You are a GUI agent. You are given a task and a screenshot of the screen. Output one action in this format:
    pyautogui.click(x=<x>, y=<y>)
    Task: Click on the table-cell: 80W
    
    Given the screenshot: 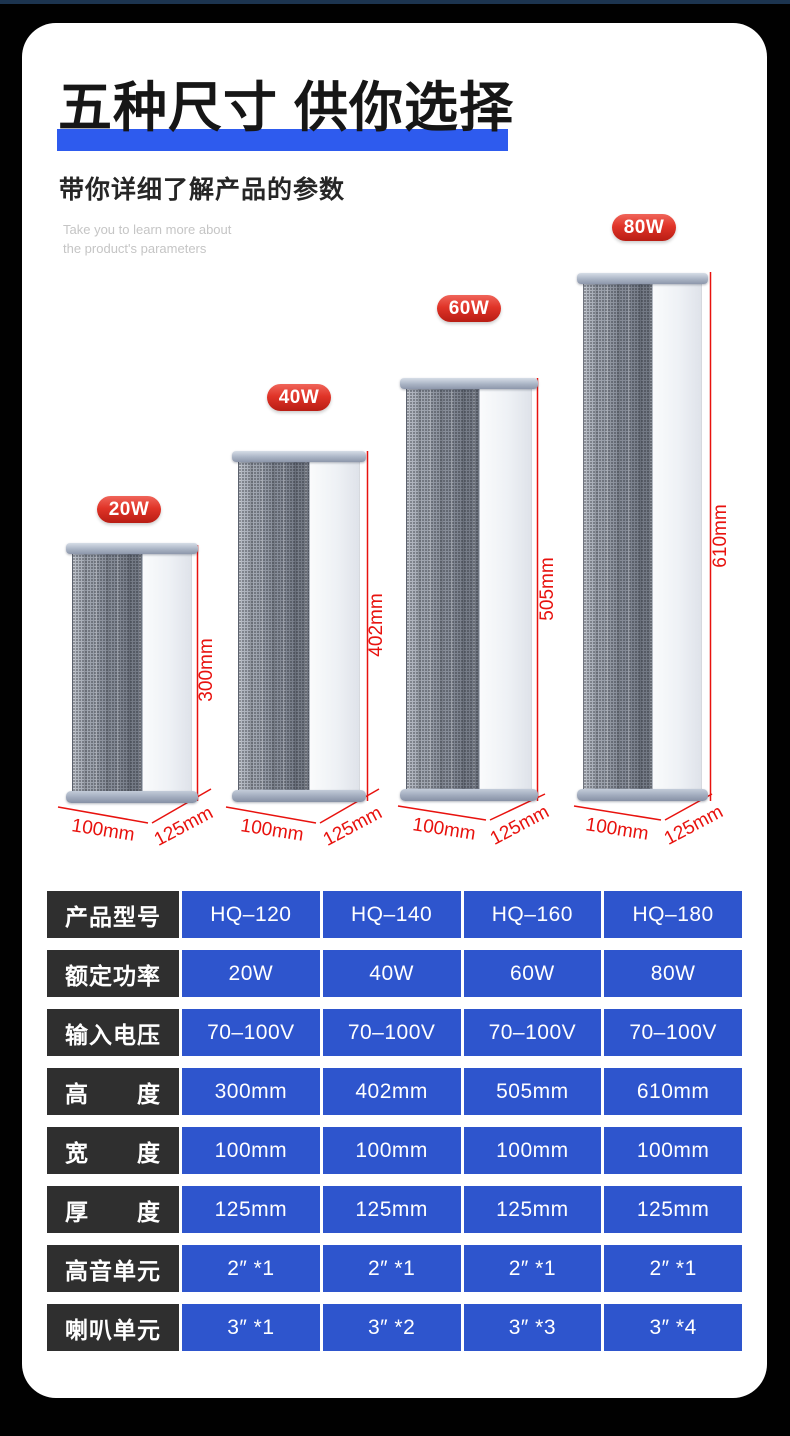 What is the action you would take?
    pyautogui.click(x=673, y=973)
    